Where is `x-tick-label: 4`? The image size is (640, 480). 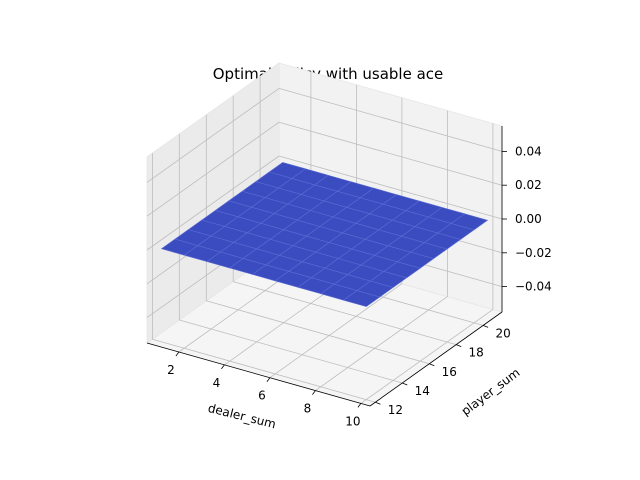 x-tick-label: 4 is located at coordinates (217, 383).